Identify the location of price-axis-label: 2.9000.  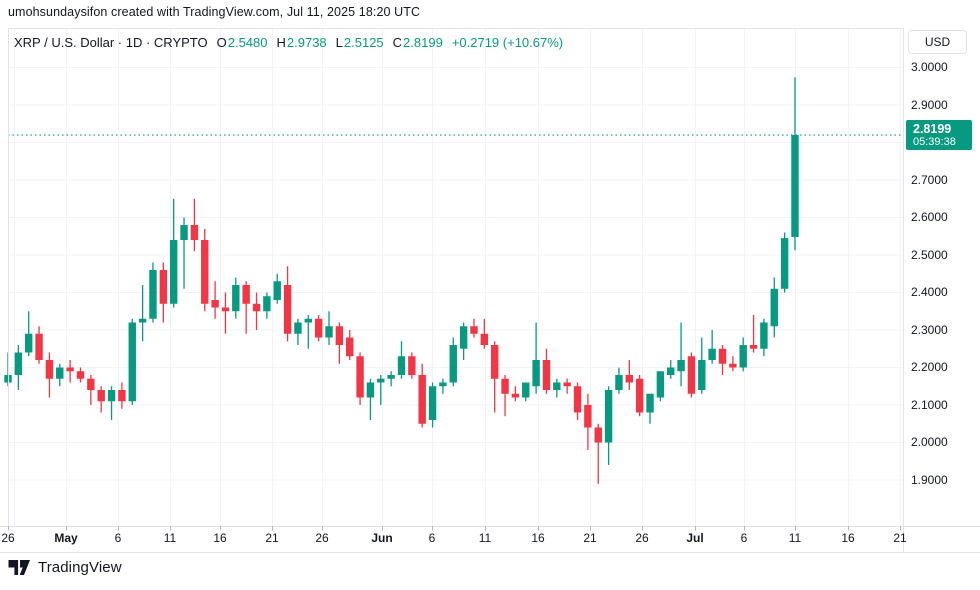
(929, 104).